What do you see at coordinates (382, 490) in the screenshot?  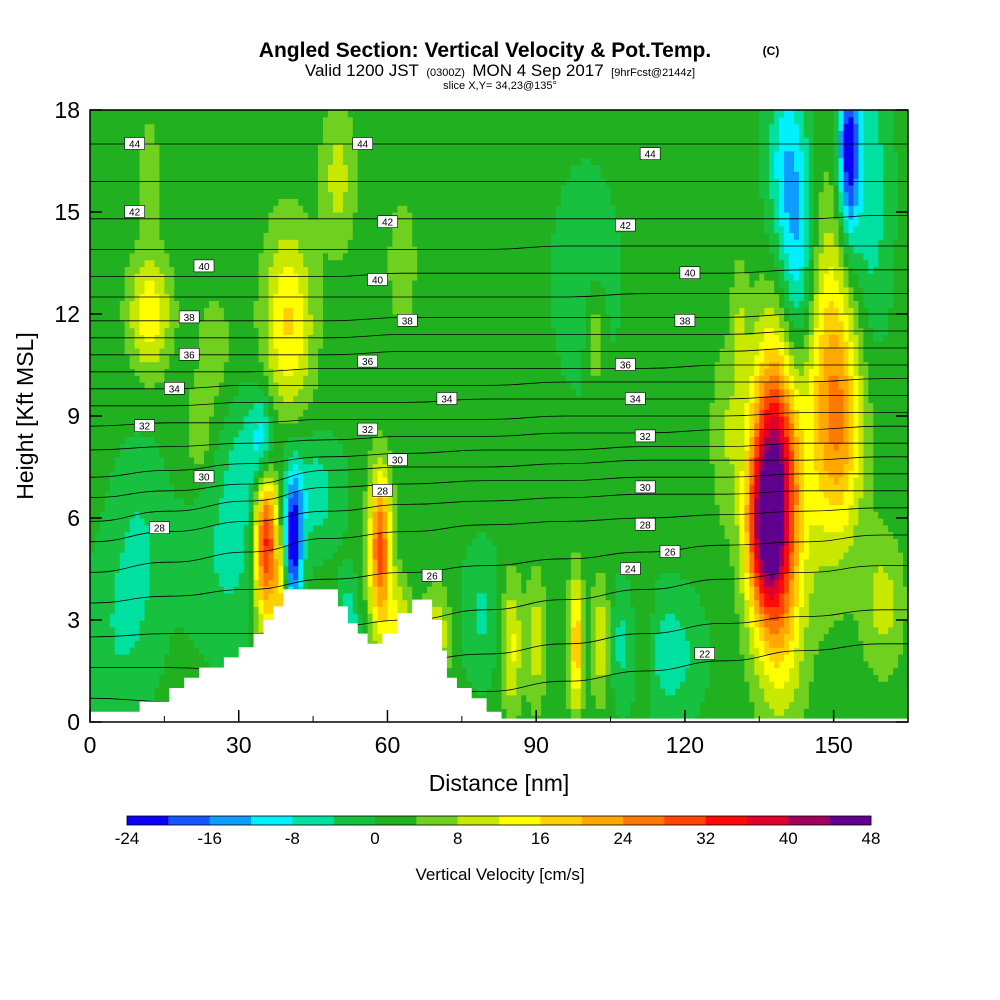 I see `contour-label: 28` at bounding box center [382, 490].